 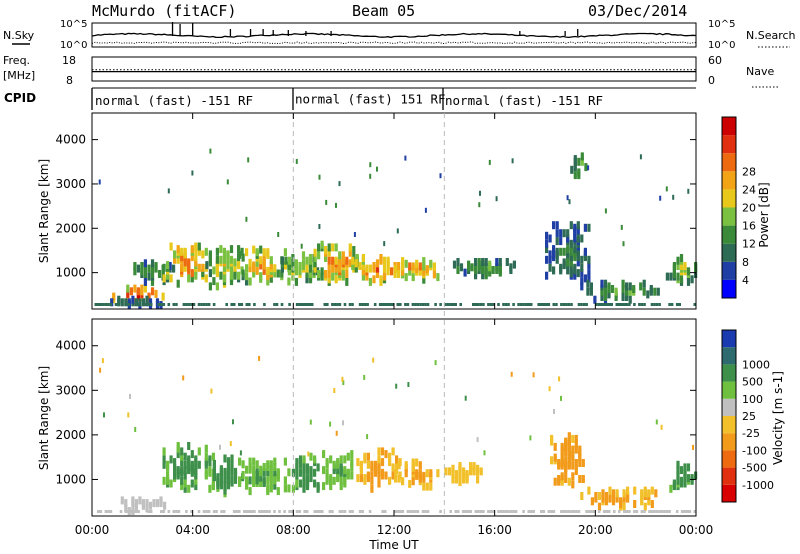 I want to click on noise-tick-right-bottom: 10^0, so click(x=721, y=45).